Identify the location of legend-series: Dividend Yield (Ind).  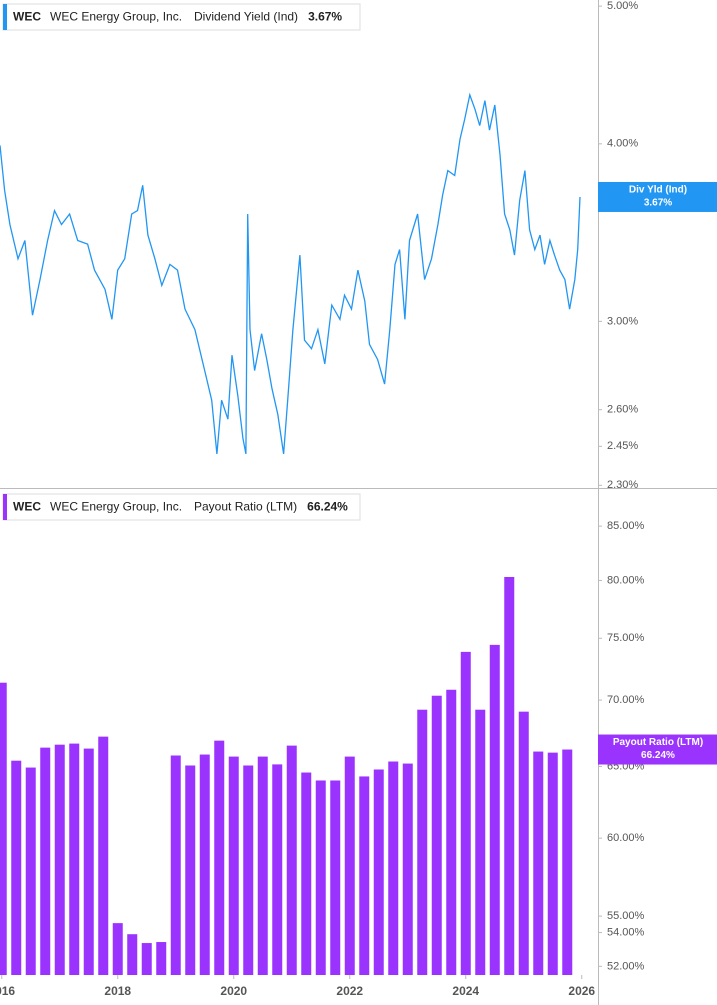
(246, 17).